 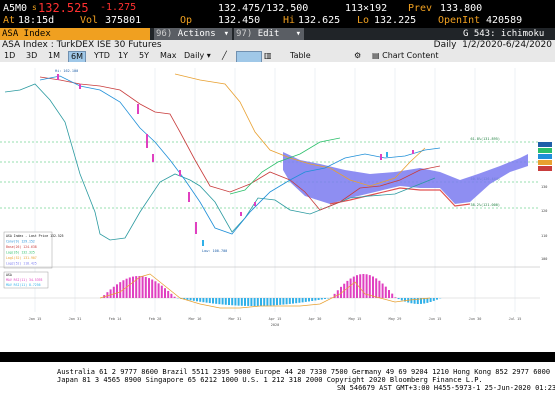 What do you see at coordinates (400, 197) in the screenshot?
I see `cloud-lower-edge` at bounding box center [400, 197].